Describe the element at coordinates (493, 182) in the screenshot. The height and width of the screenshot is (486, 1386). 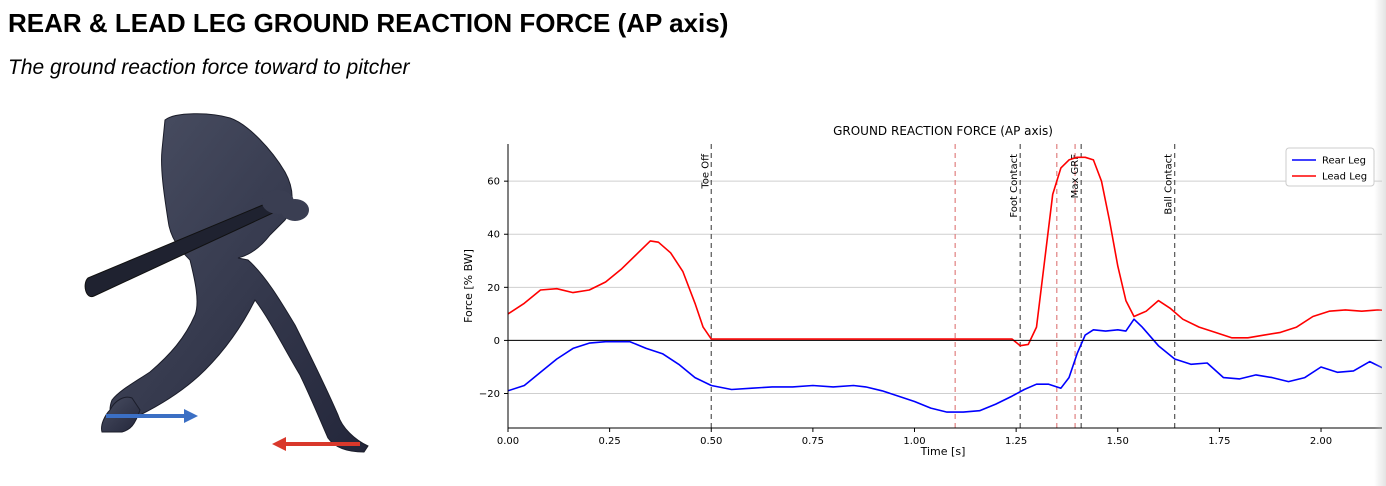
I see `y-tick-label: 60` at that location.